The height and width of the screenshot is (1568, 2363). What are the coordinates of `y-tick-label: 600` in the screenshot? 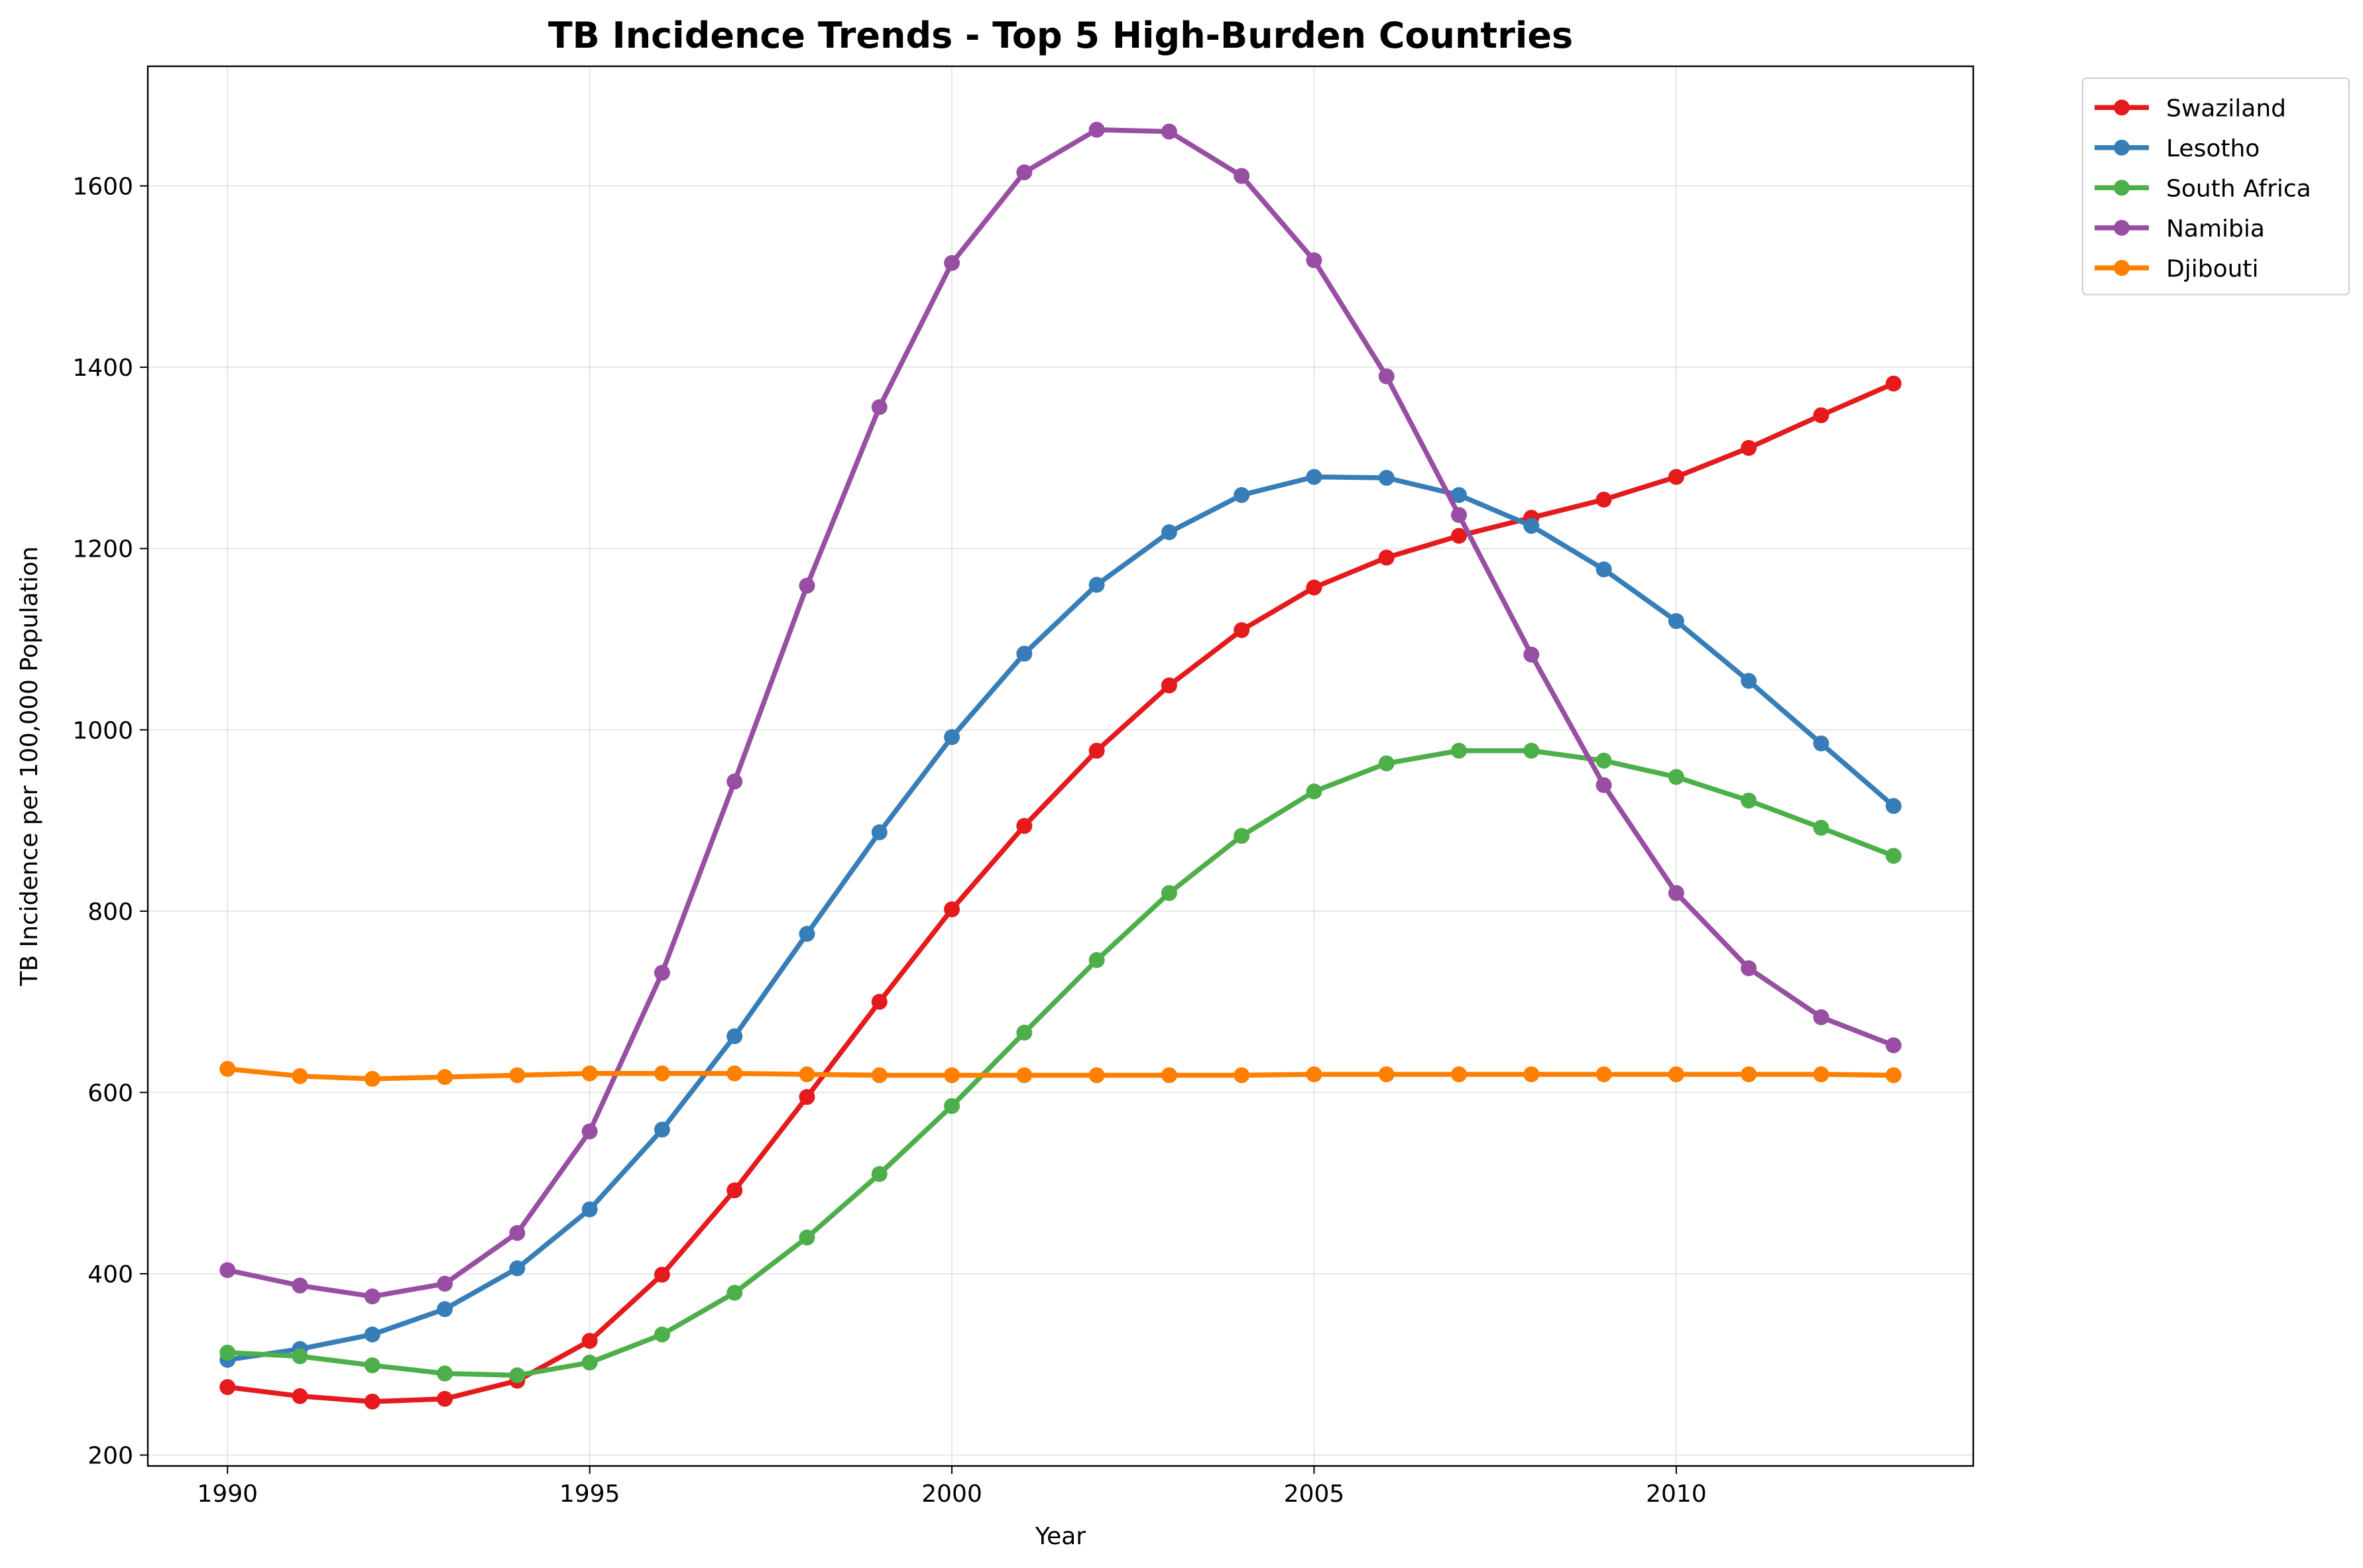 It's located at (110, 1093).